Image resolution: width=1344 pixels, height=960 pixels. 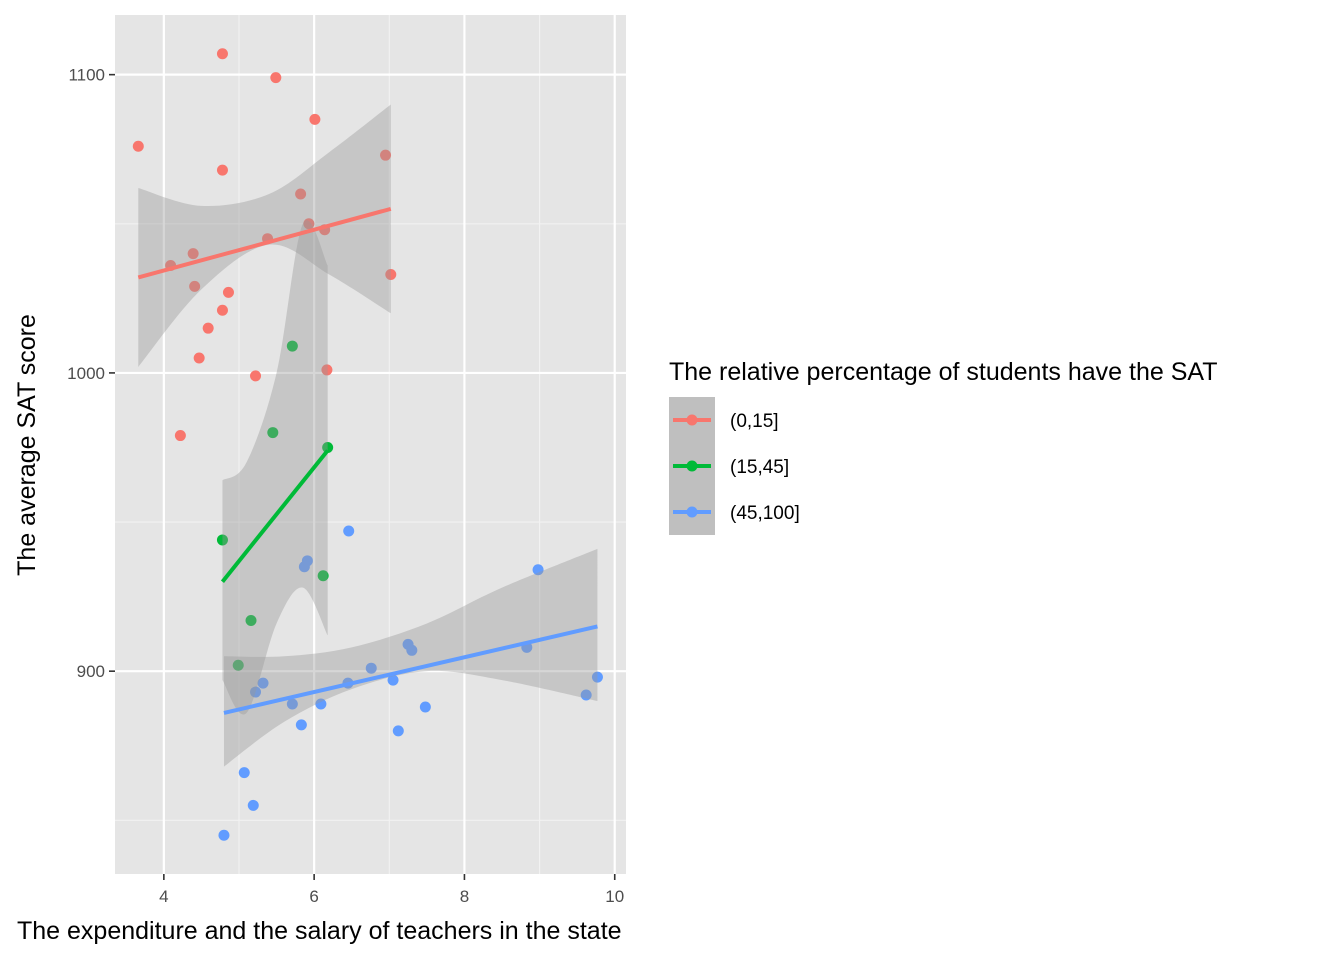 What do you see at coordinates (759, 467) in the screenshot?
I see `legend-entry-label: (15,45]` at bounding box center [759, 467].